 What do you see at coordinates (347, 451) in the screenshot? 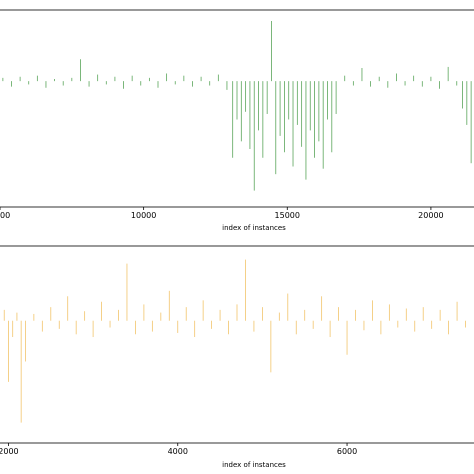
I see `bottom-x-tick-label: 6000` at bounding box center [347, 451].